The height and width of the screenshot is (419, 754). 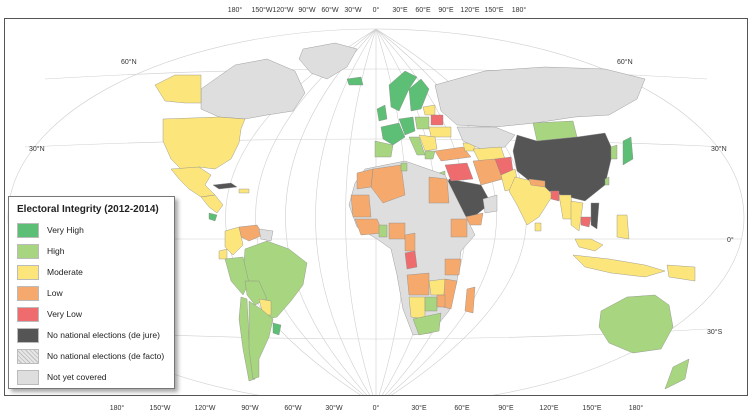 What do you see at coordinates (470, 10) in the screenshot?
I see `top-longitude-label: 120°E` at bounding box center [470, 10].